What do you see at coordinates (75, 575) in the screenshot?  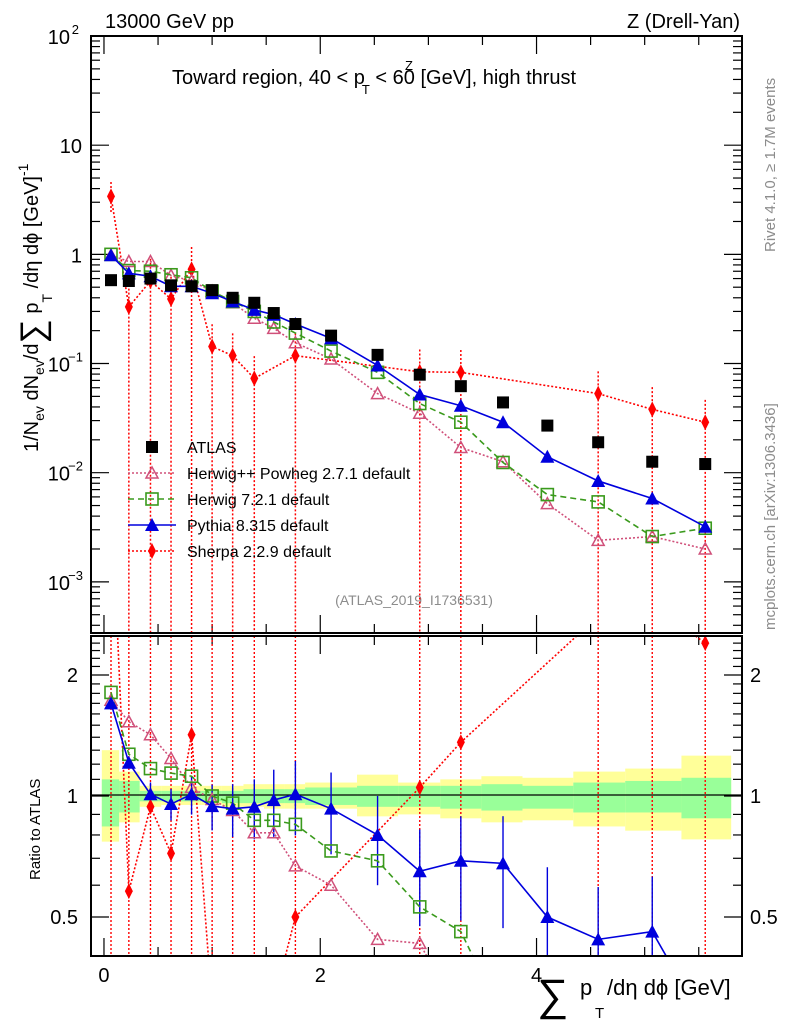 I see `y-tick-label-exp: −3` at bounding box center [75, 575].